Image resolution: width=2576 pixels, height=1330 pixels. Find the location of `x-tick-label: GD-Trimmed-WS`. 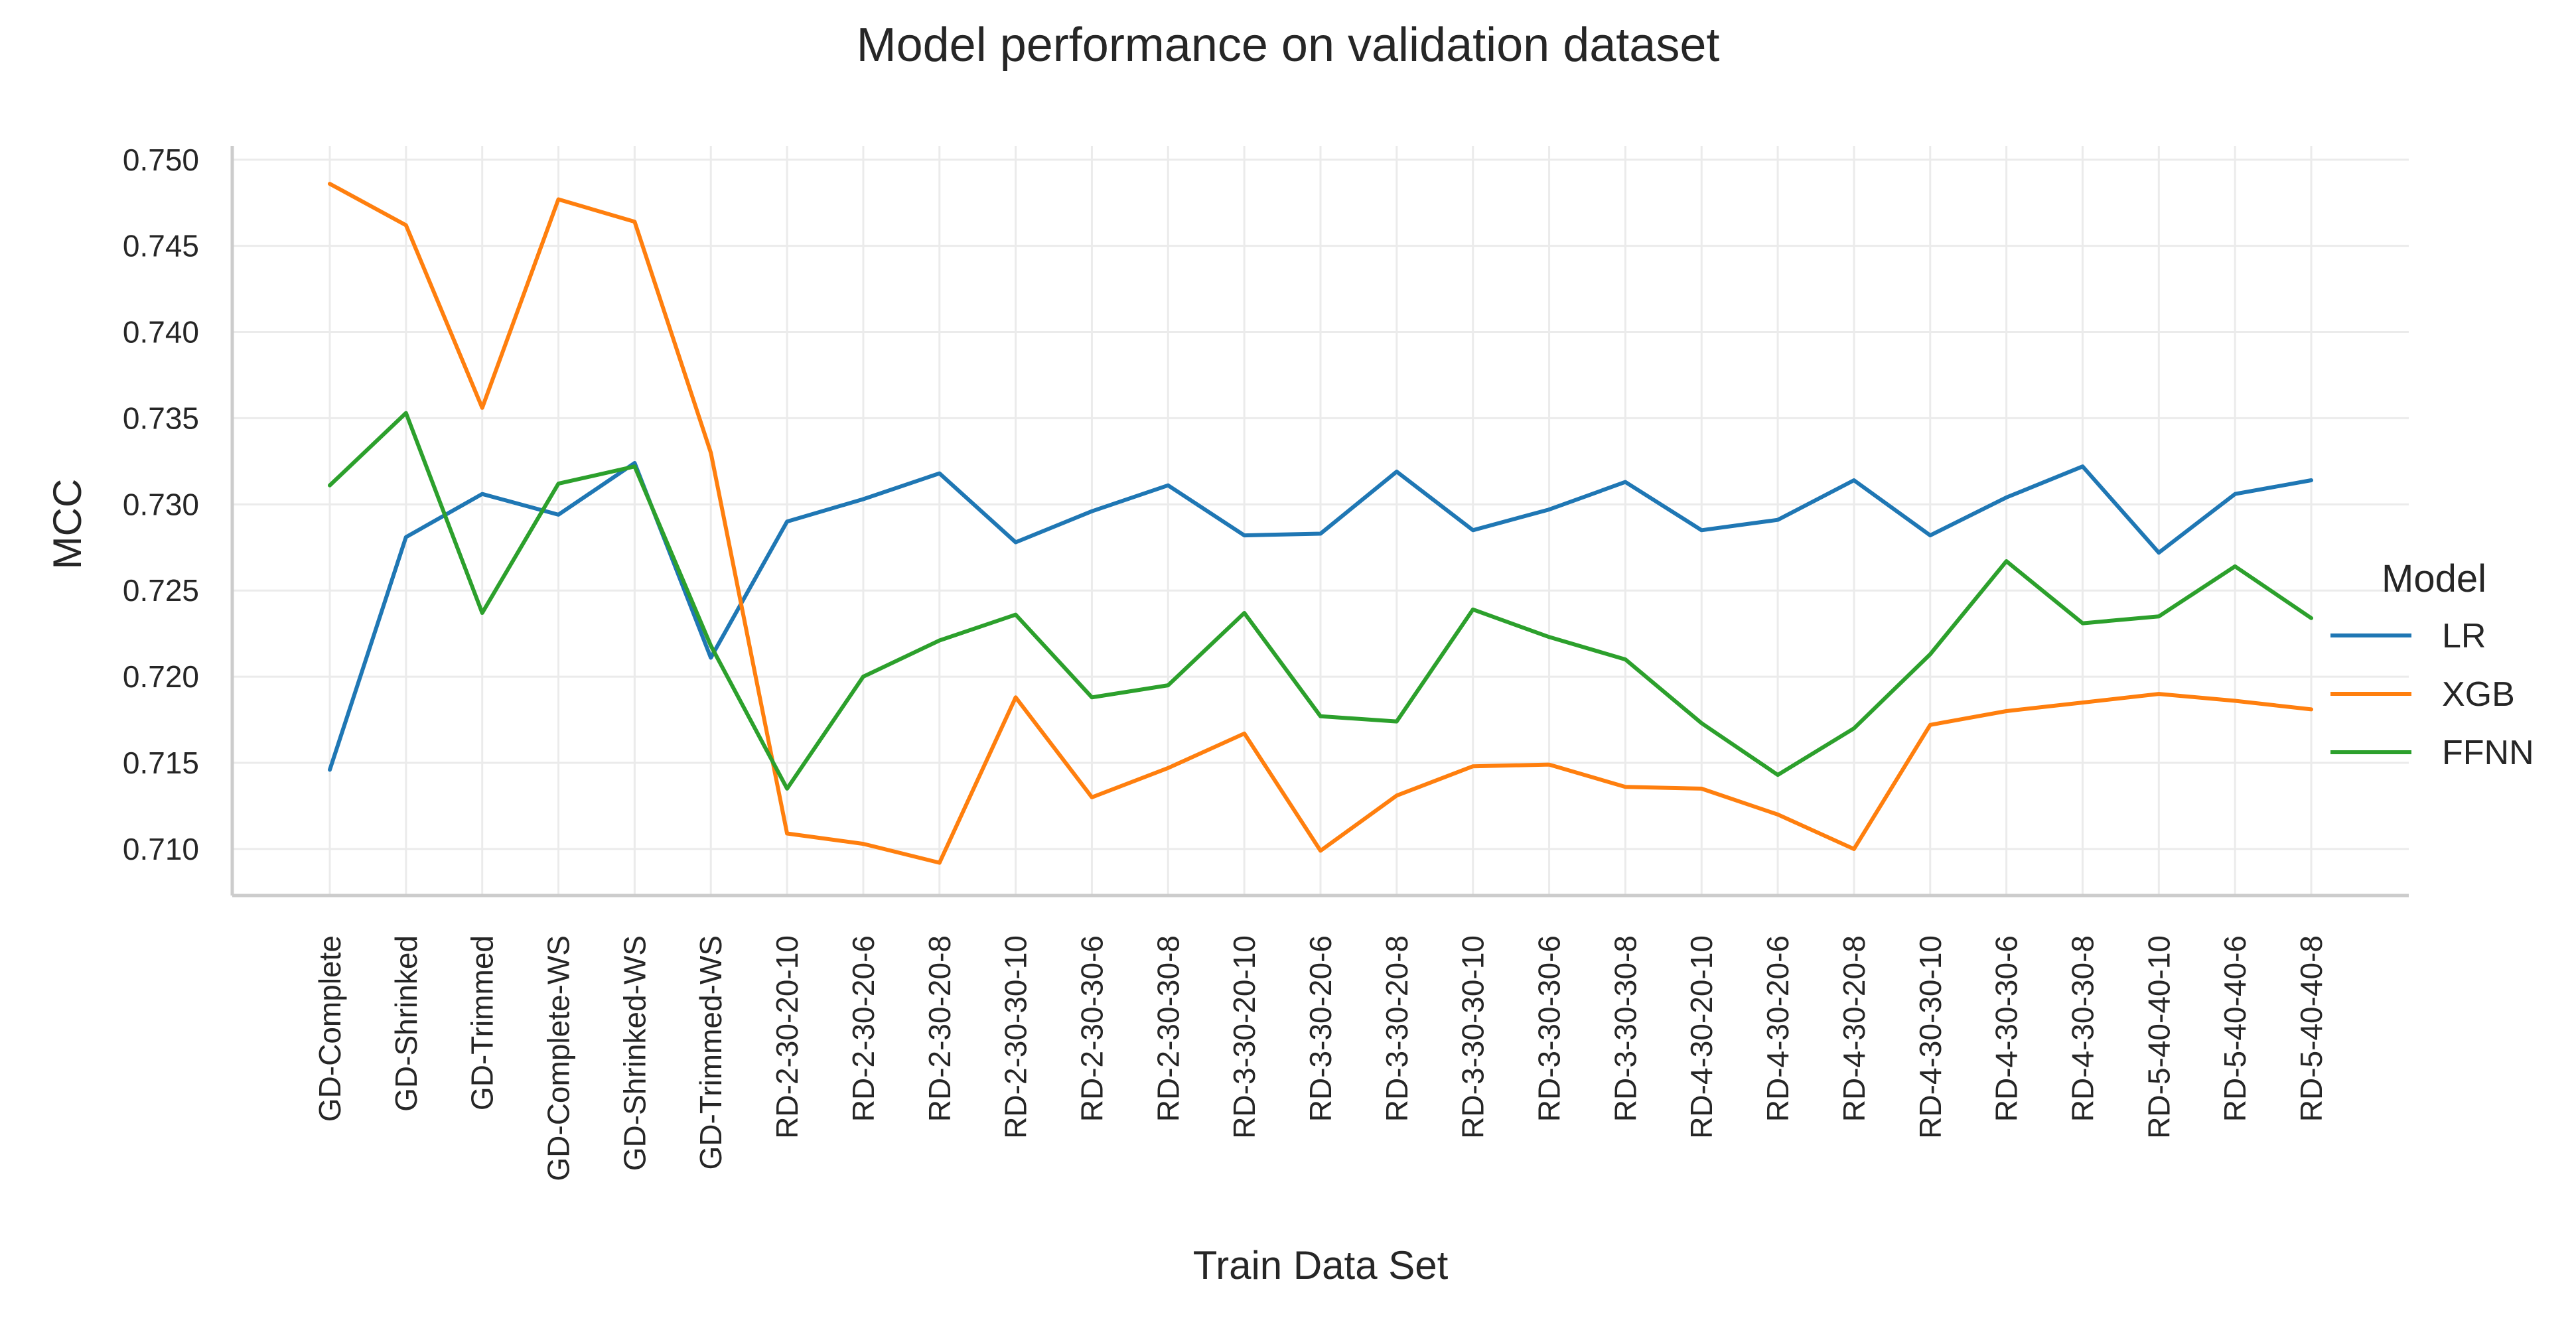

x-tick-label: GD-Trimmed-WS is located at coordinates (710, 1052).